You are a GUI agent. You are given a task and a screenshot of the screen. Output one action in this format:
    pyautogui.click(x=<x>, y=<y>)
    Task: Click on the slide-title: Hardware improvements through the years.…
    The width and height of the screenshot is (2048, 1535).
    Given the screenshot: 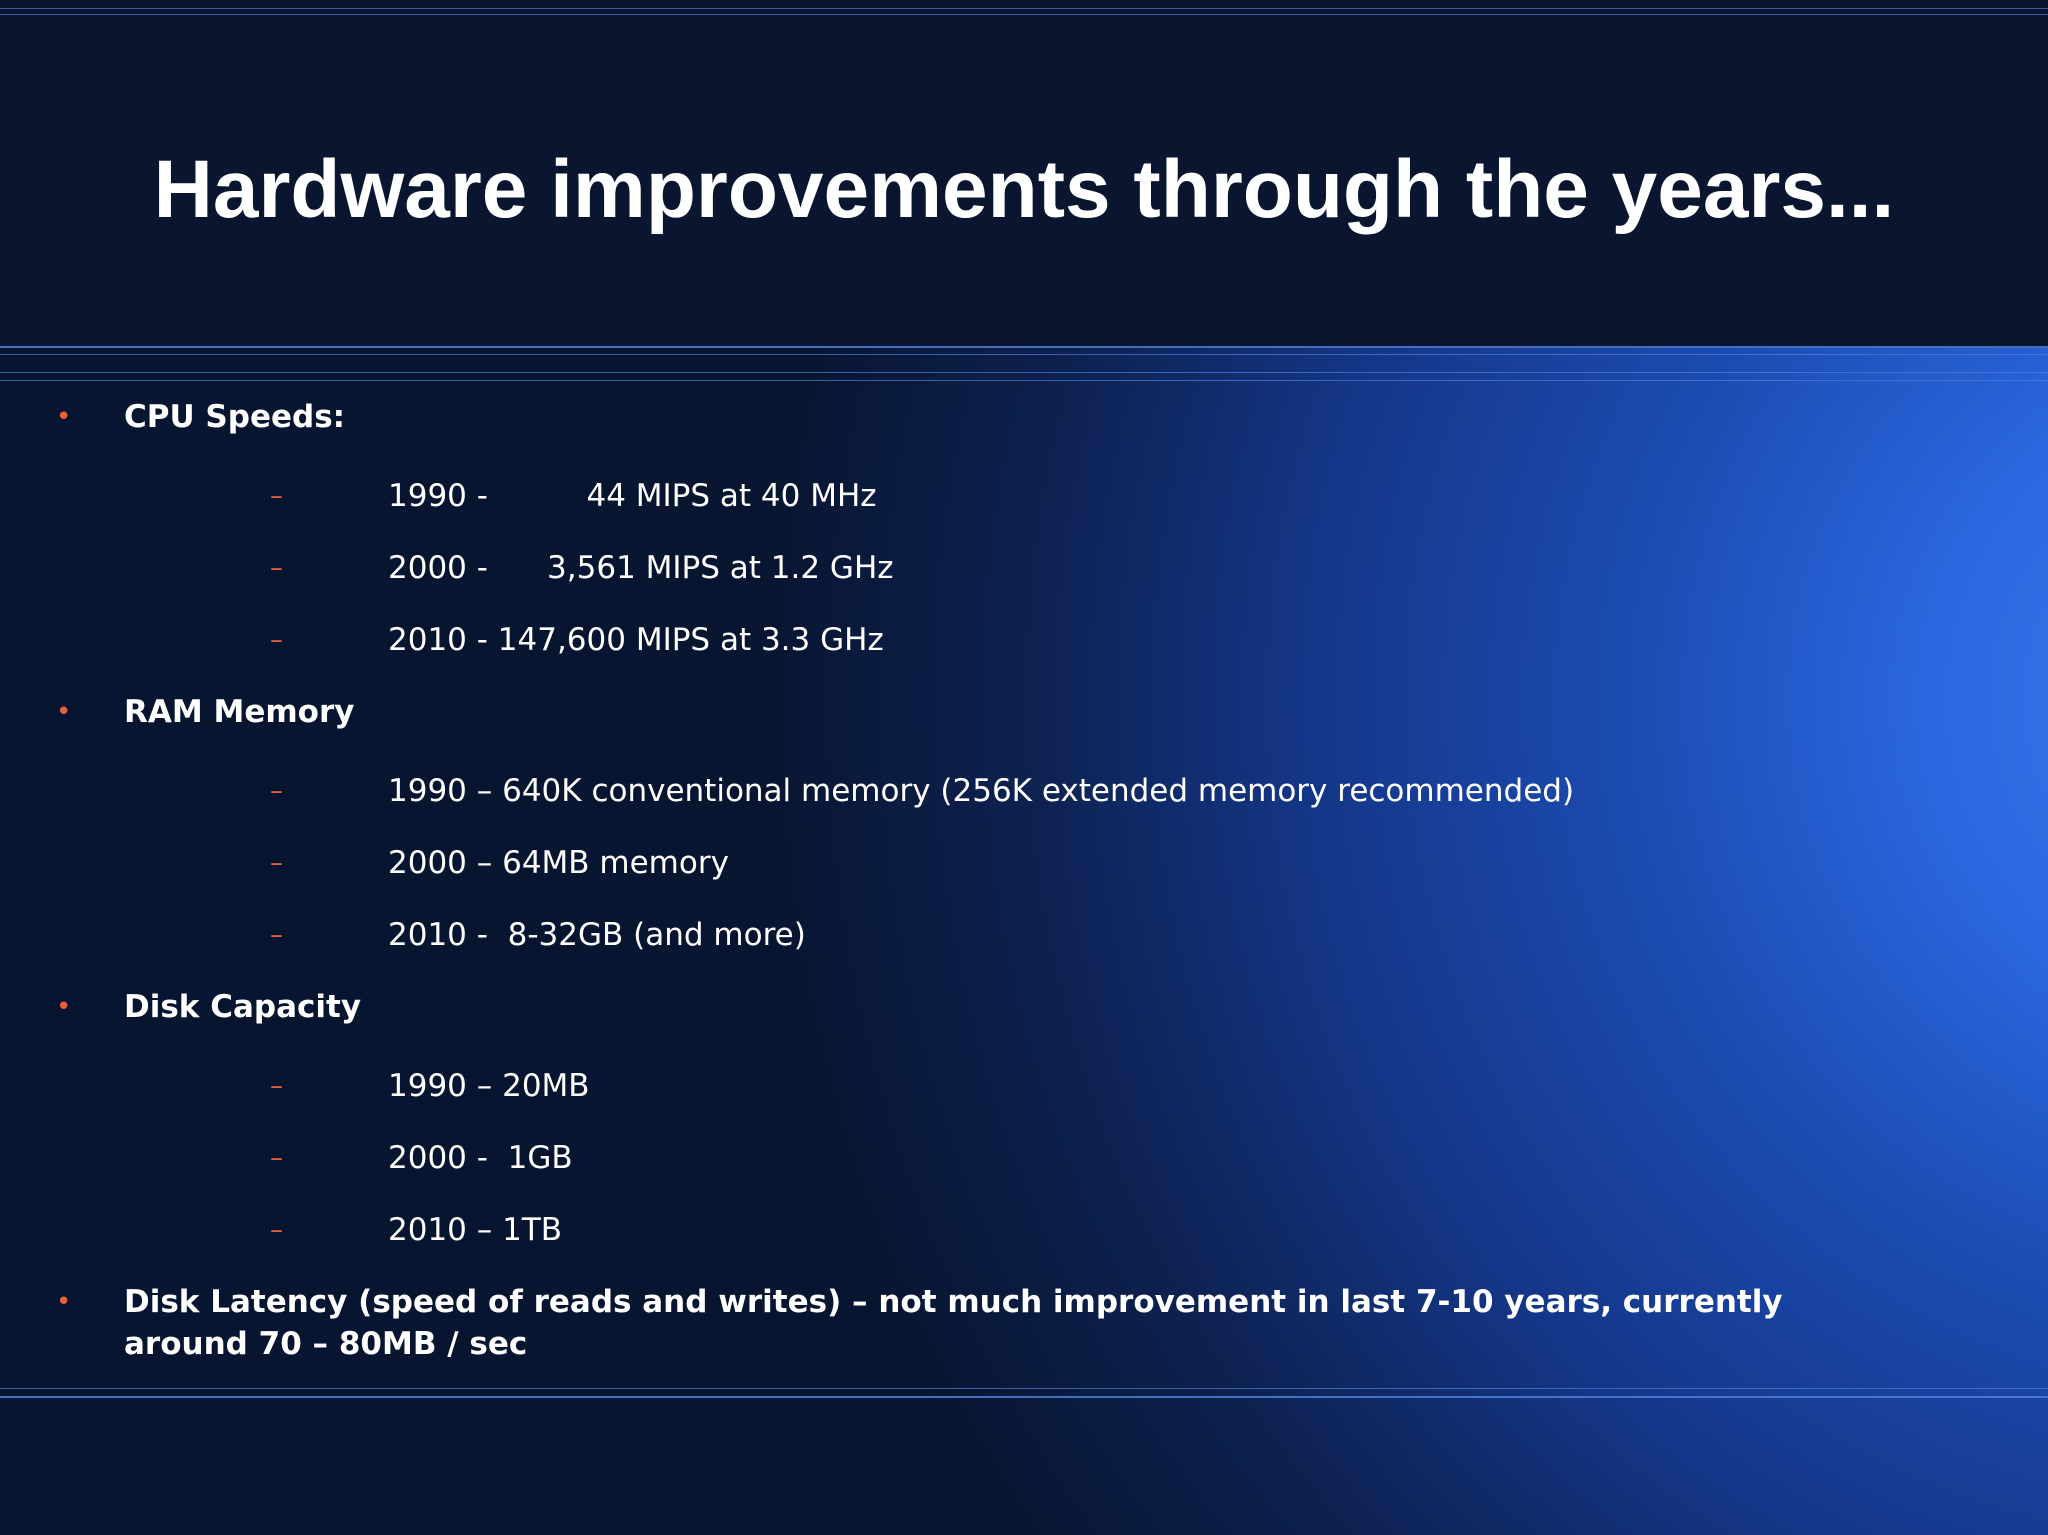 What is the action you would take?
    pyautogui.click(x=1024, y=189)
    